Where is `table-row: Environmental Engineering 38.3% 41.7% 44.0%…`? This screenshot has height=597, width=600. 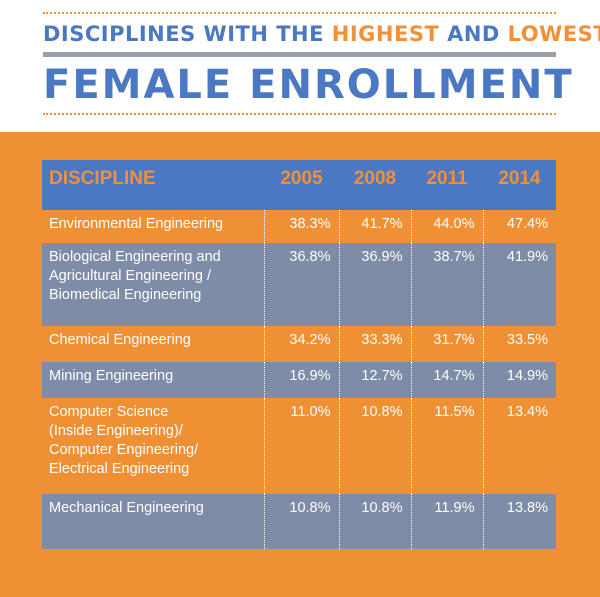 table-row: Environmental Engineering 38.3% 41.7% 44.0%… is located at coordinates (299, 226).